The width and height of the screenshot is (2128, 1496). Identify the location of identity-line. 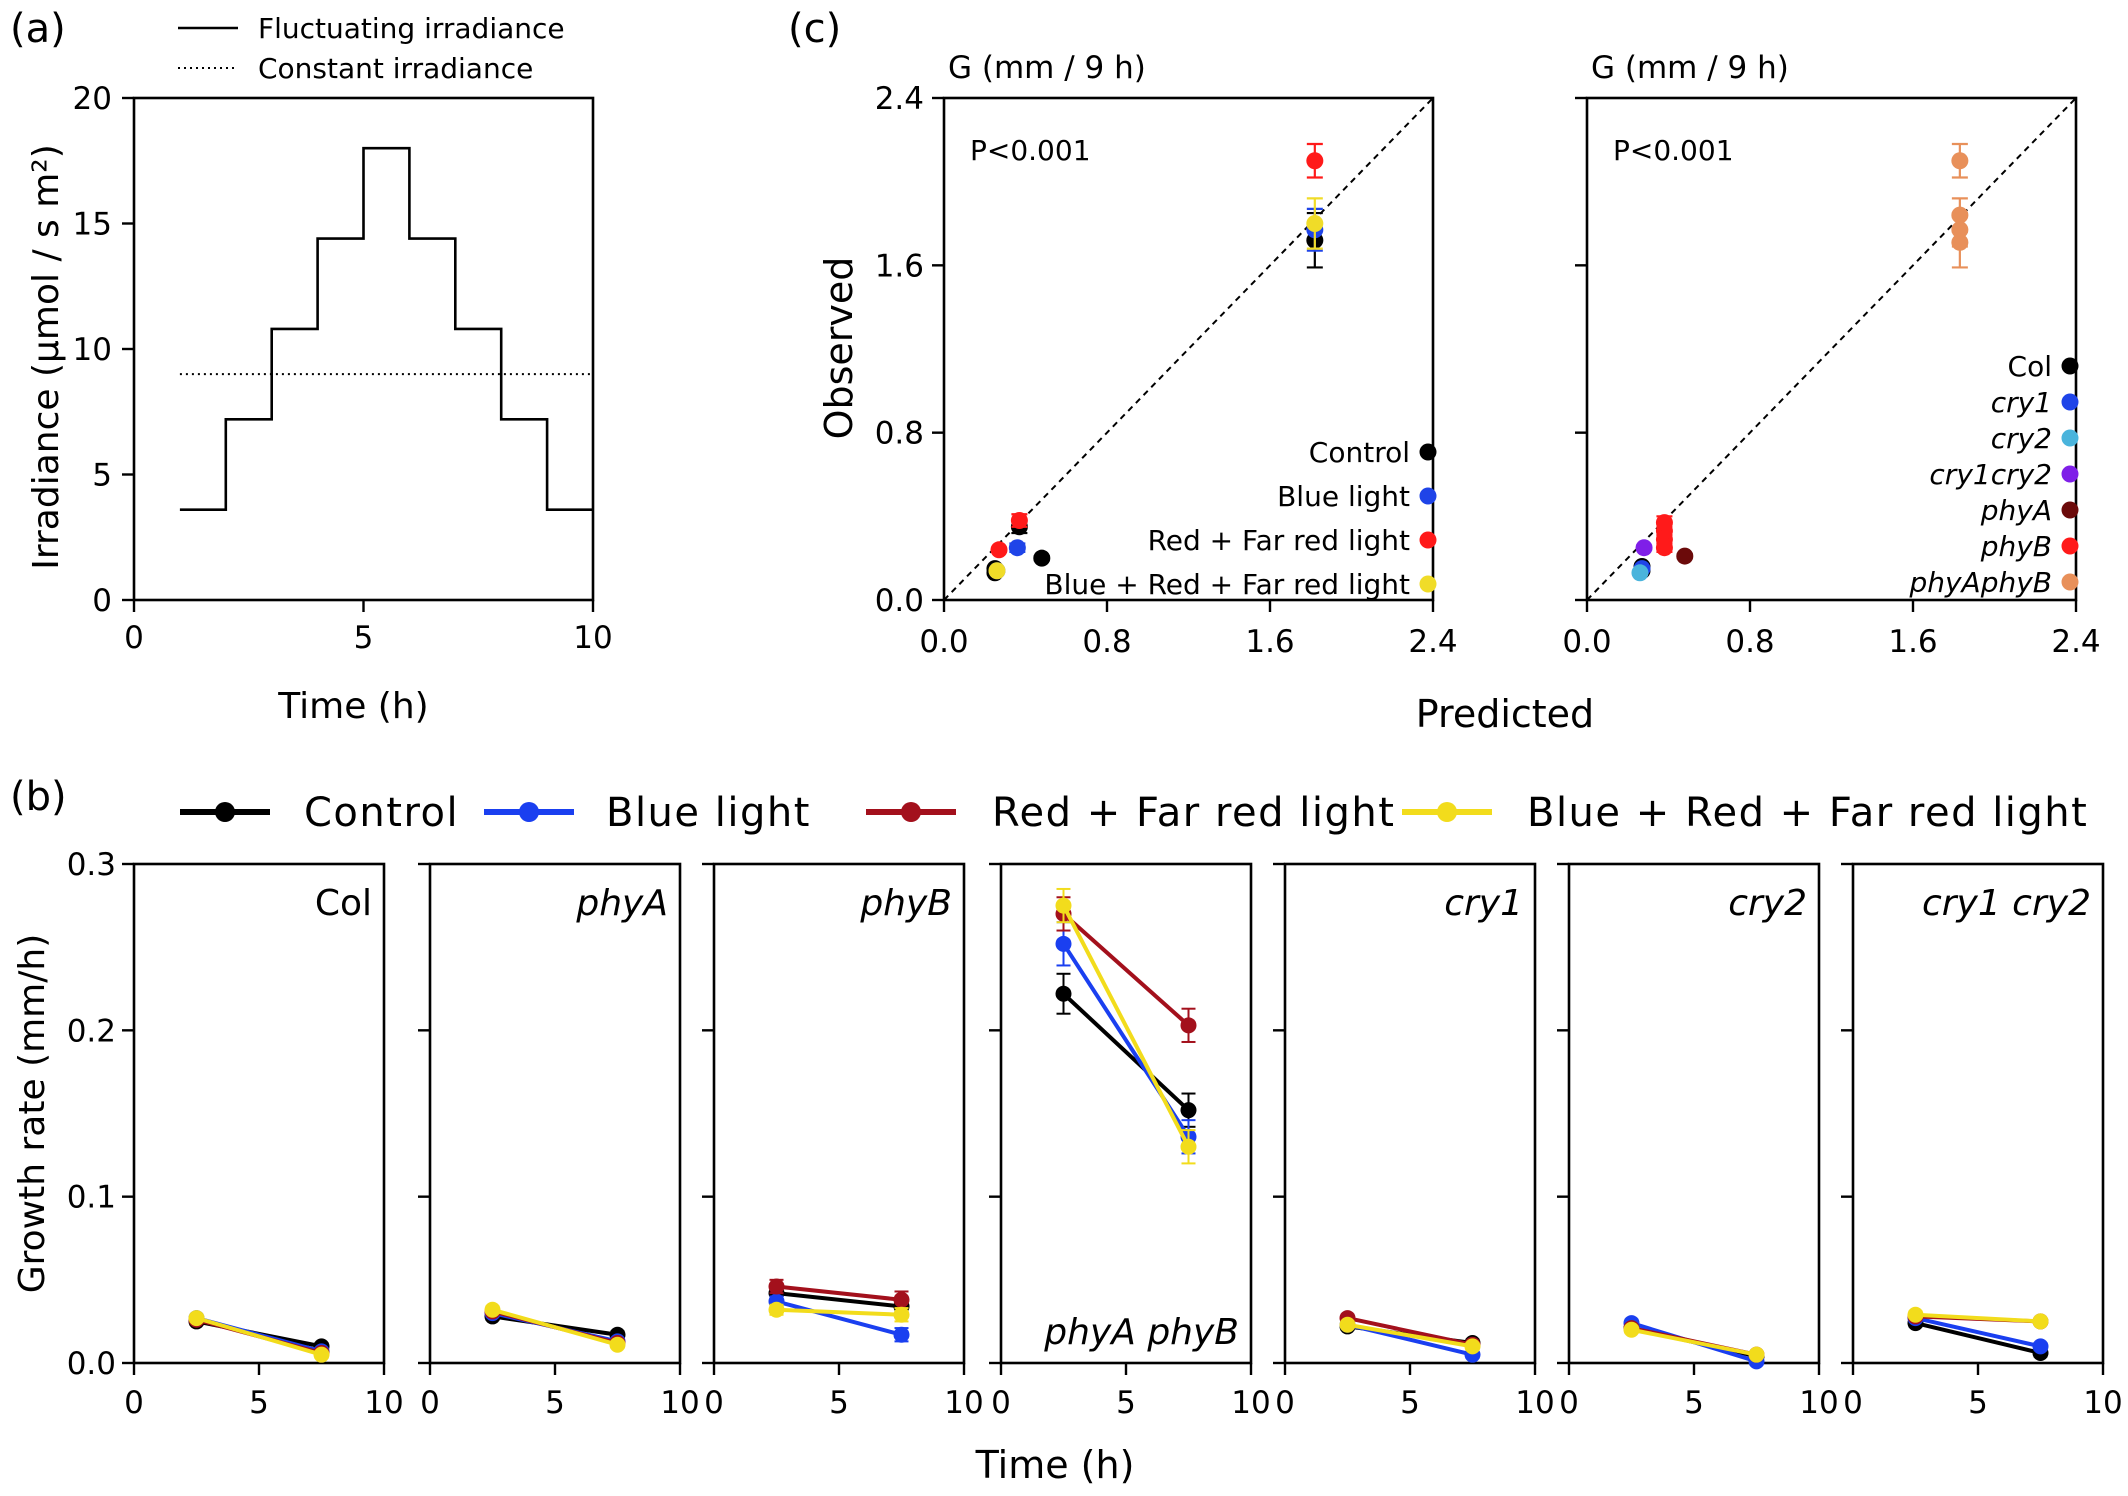
(1188, 349).